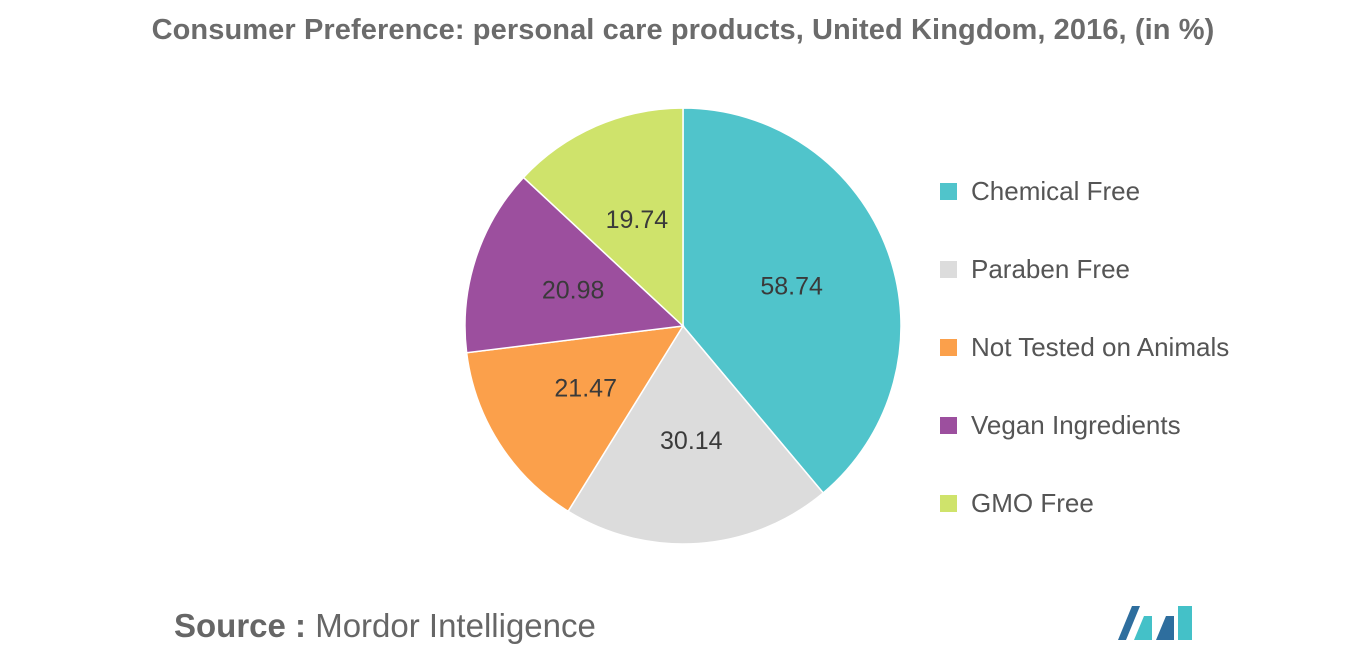  I want to click on legend-item-not-tested-on-animals: Not Tested on Animals, so click(1084, 347).